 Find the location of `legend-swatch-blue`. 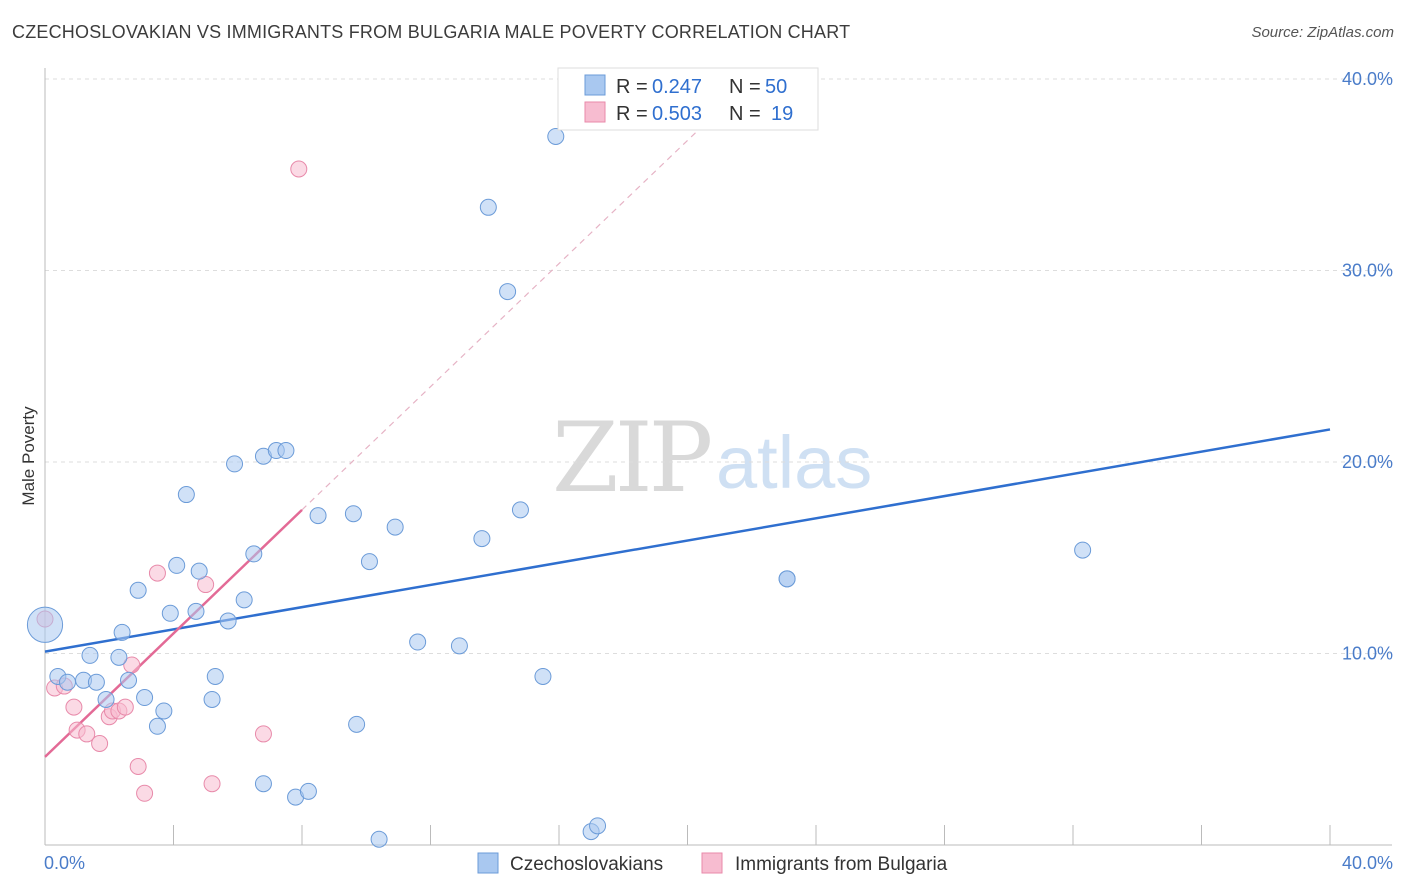

legend-swatch-blue is located at coordinates (595, 85).